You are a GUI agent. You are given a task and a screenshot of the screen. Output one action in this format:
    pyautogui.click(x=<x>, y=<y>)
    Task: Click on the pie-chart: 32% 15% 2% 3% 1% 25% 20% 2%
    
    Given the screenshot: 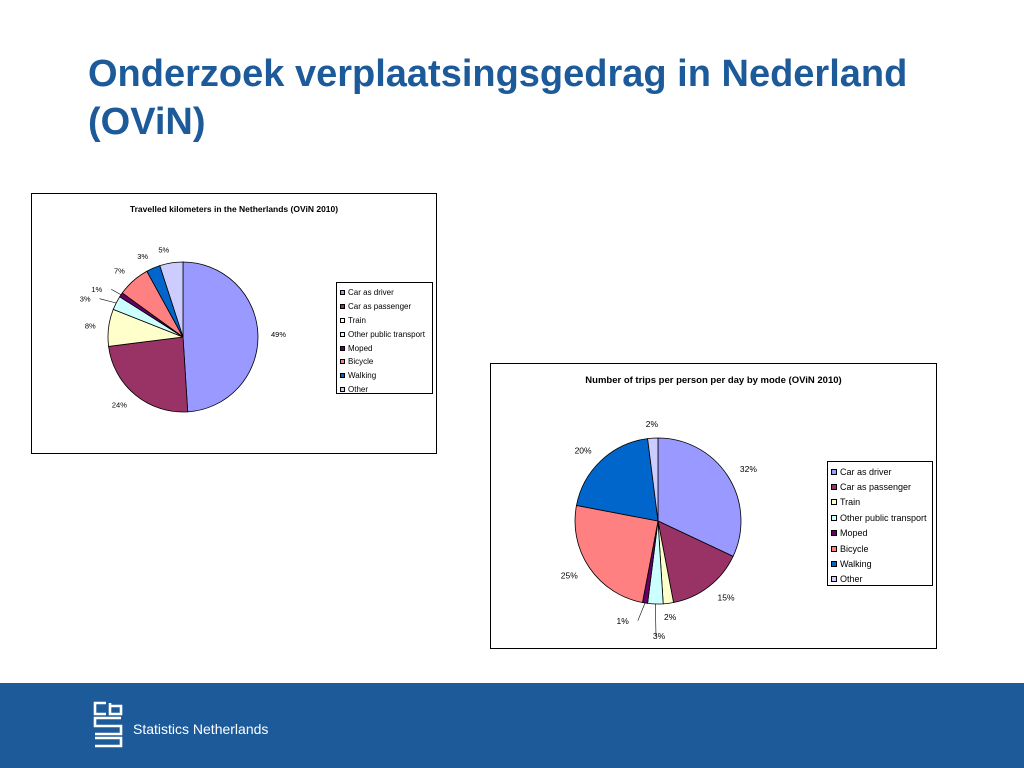 What is the action you would take?
    pyautogui.click(x=659, y=530)
    